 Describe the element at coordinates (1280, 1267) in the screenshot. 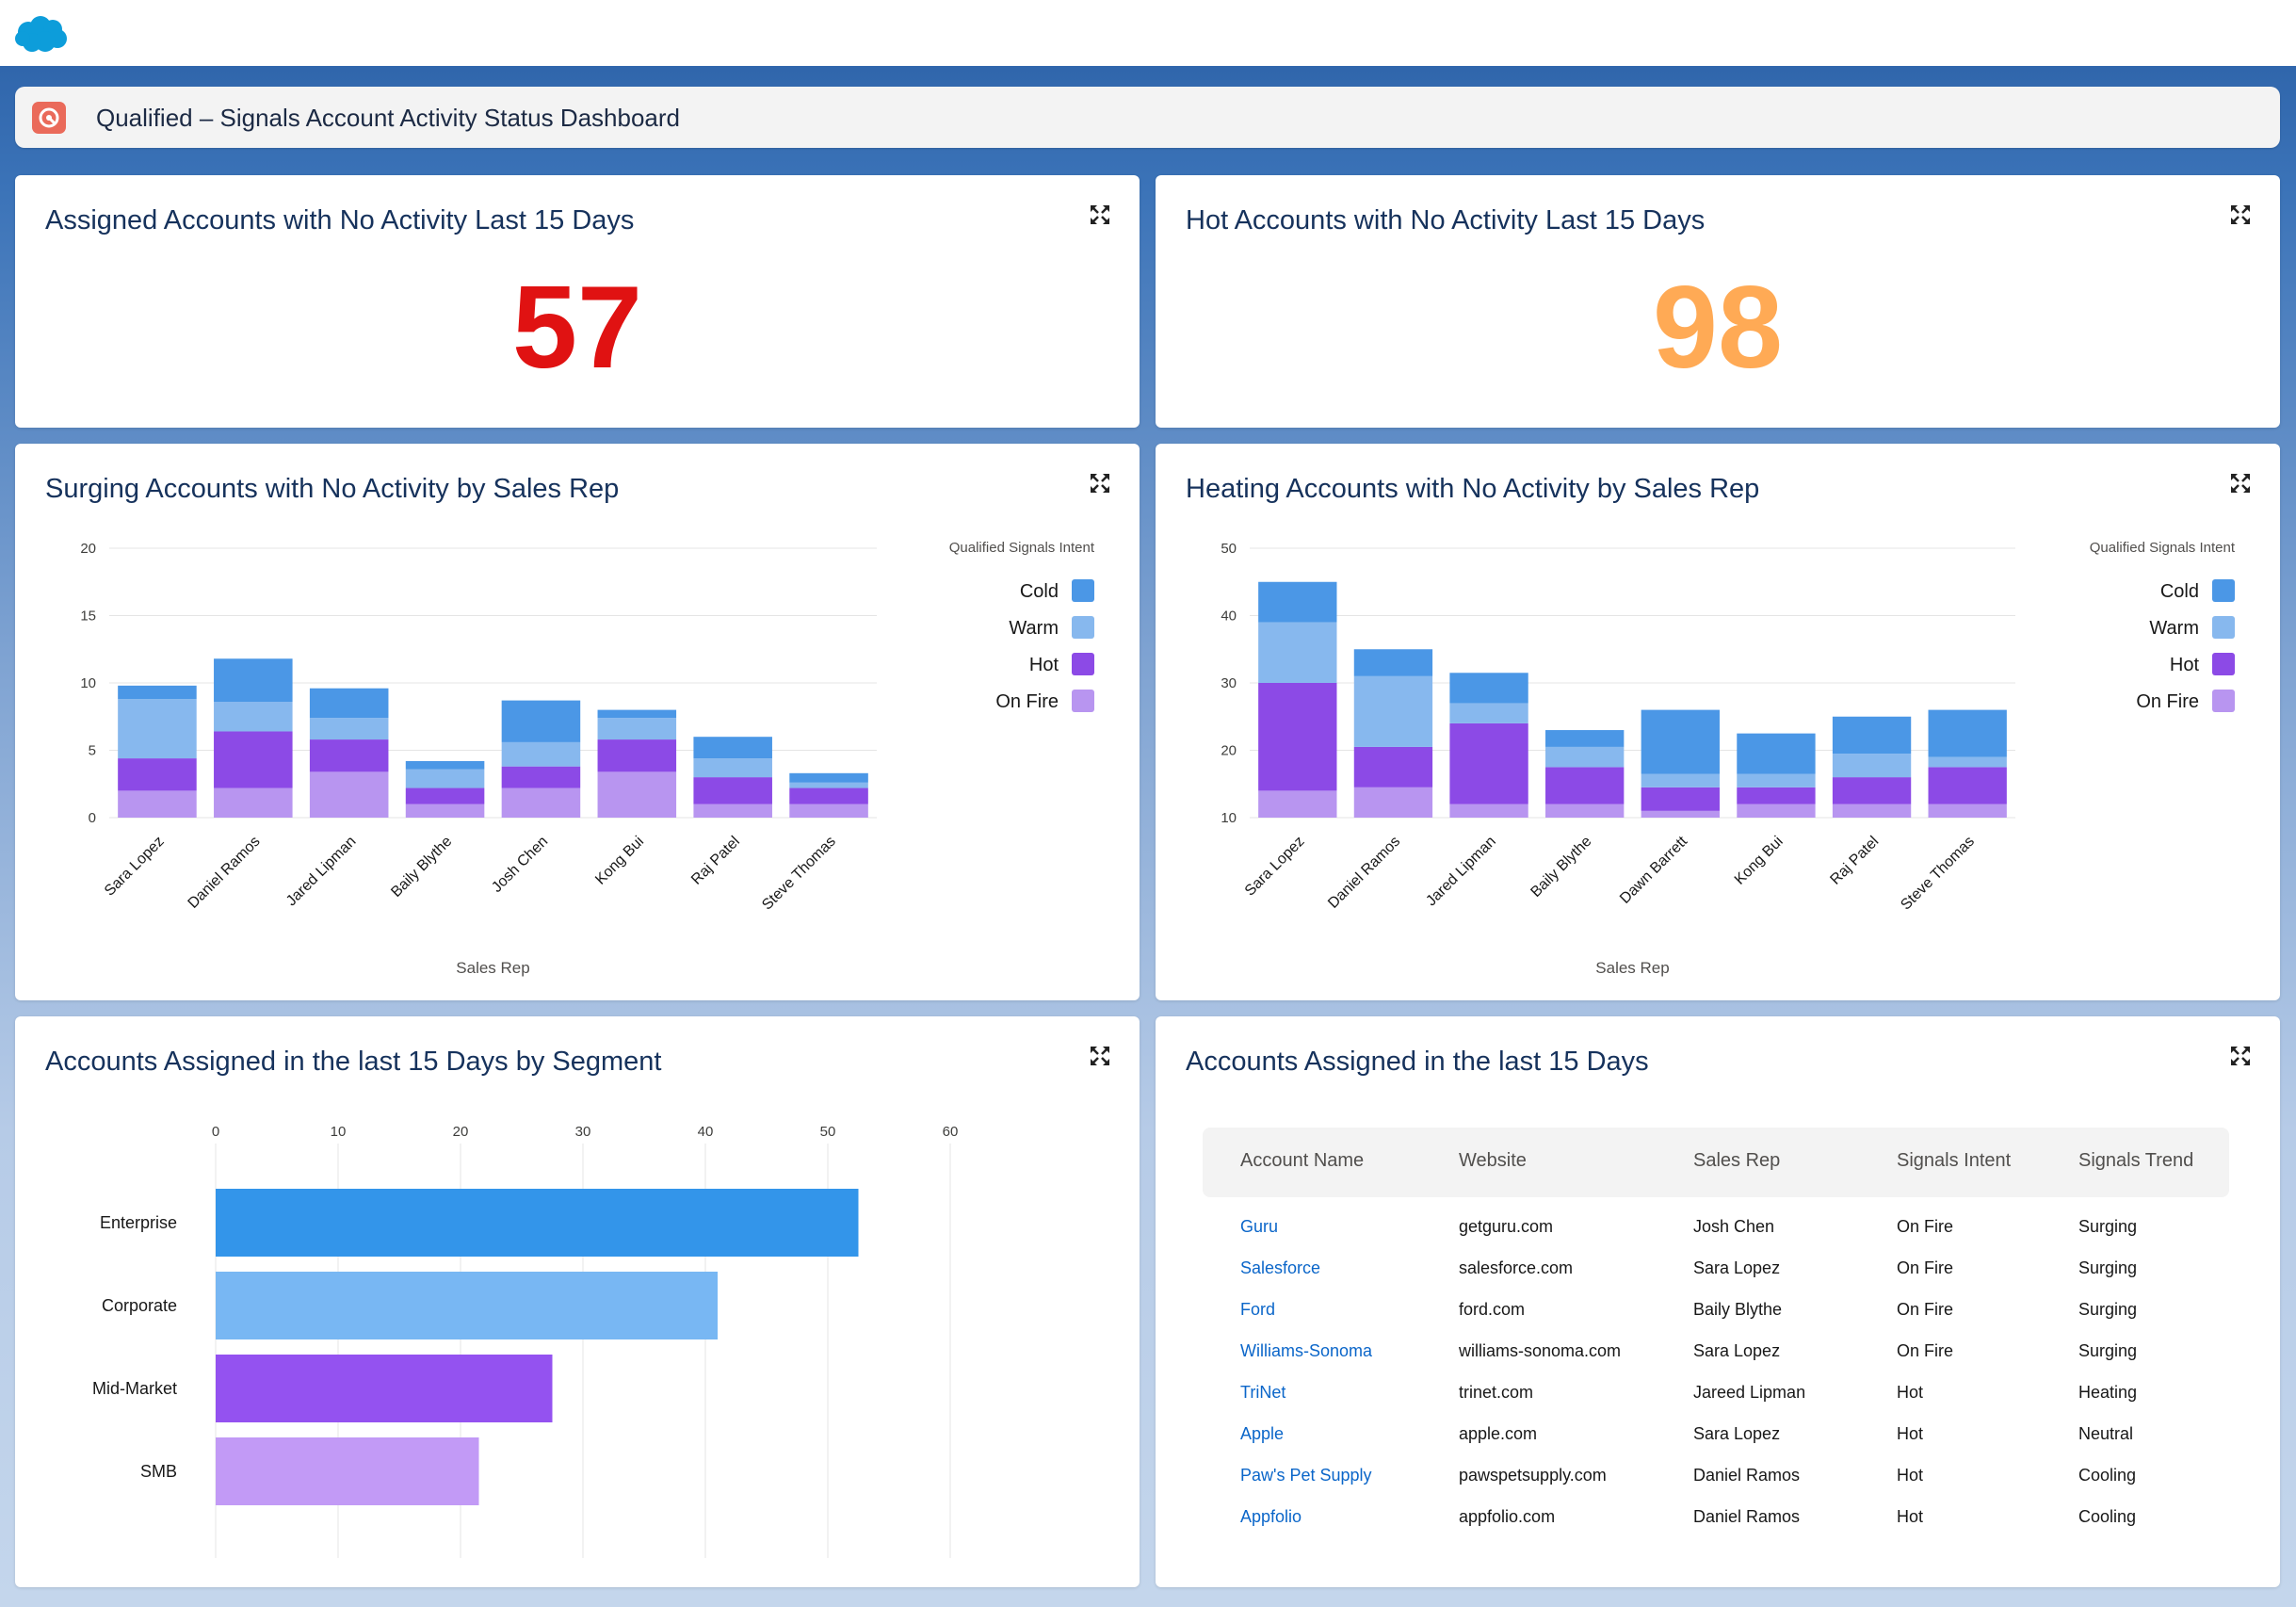

I see `cell-account-name: Salesforce` at that location.